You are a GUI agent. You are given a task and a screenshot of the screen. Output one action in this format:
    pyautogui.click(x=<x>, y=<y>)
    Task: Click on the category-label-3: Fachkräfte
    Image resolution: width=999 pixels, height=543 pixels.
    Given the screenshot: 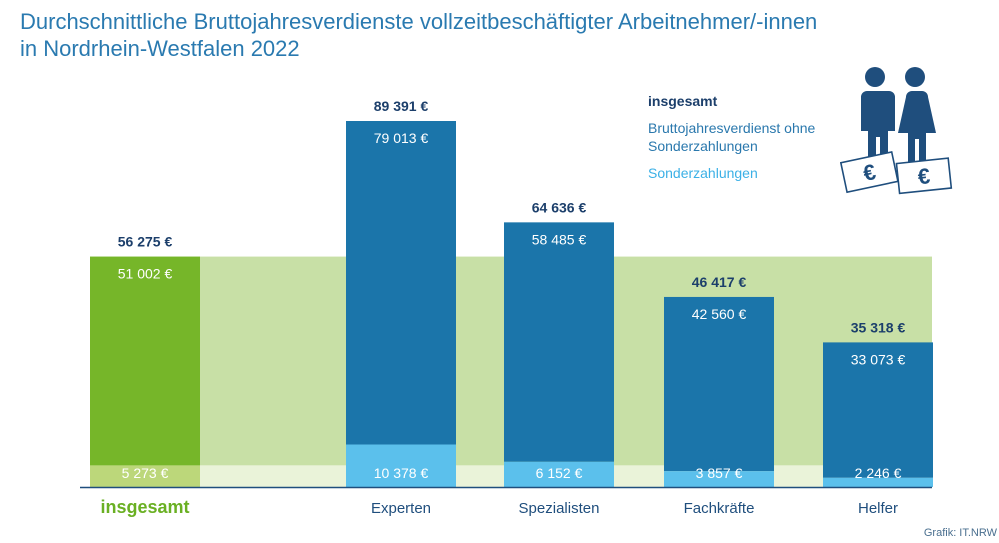 What is the action you would take?
    pyautogui.click(x=719, y=508)
    